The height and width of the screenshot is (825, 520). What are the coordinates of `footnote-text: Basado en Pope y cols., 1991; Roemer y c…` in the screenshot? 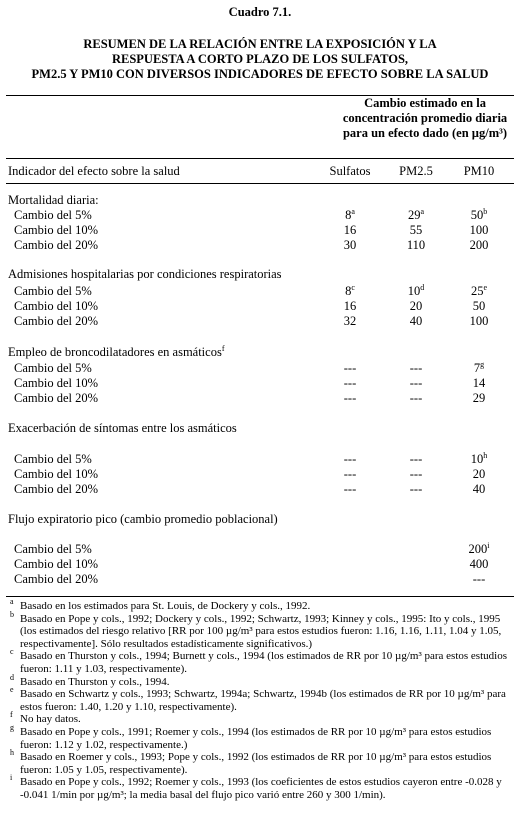 It's located at (256, 738).